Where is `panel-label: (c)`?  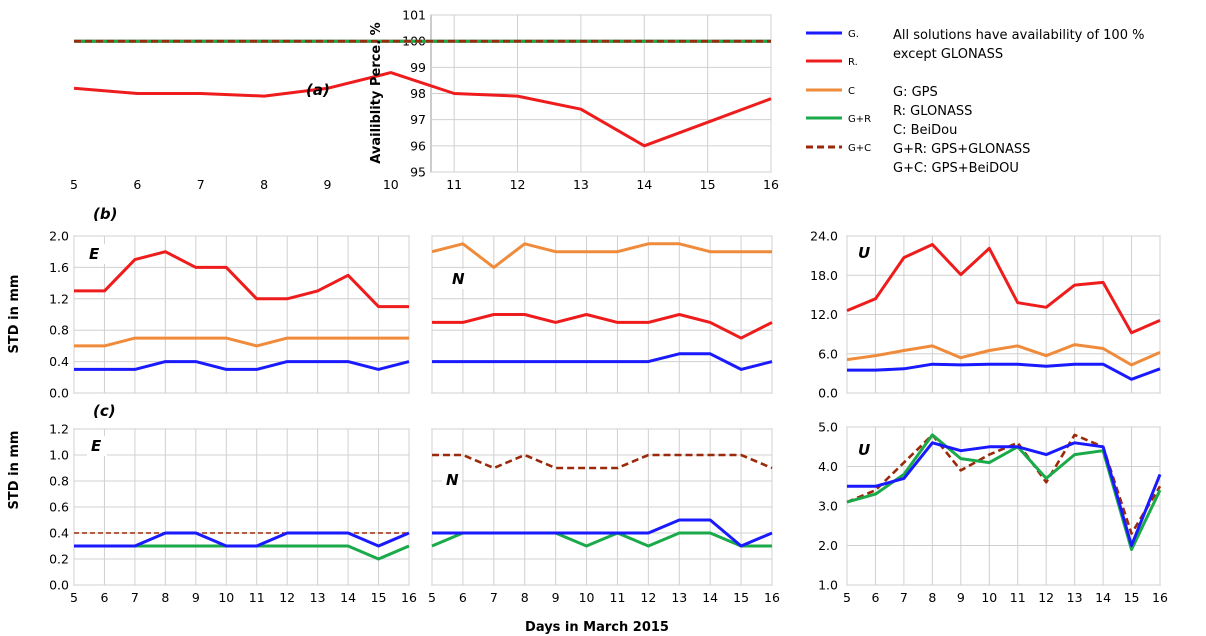
panel-label: (c) is located at coordinates (104, 411).